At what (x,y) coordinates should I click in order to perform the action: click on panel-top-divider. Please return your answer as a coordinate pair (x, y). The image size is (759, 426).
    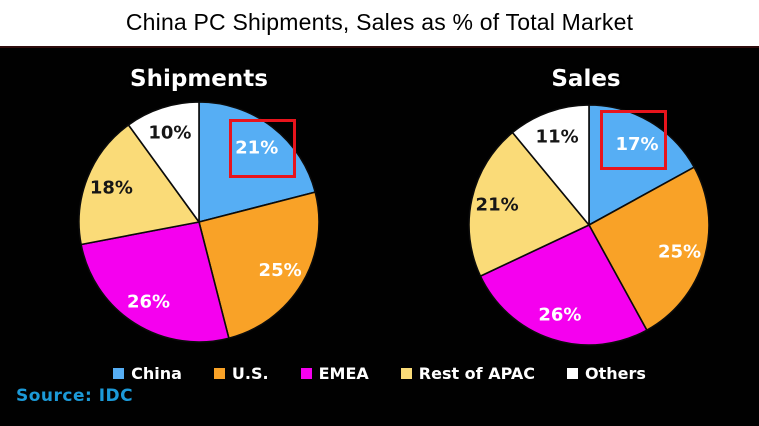
    Looking at the image, I should click on (379, 47).